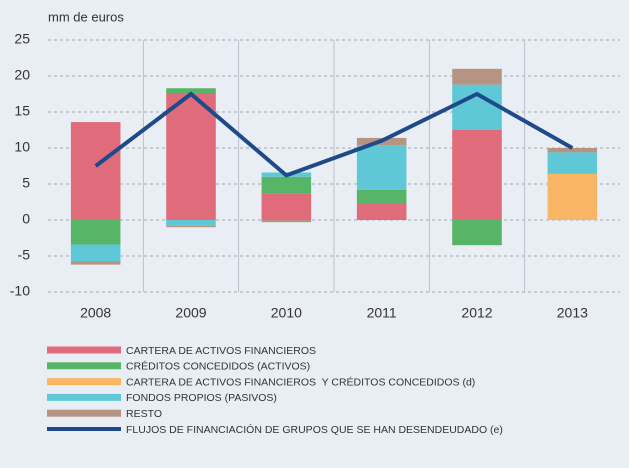  Describe the element at coordinates (20, 291) in the screenshot. I see `y-tick-label: -10` at that location.